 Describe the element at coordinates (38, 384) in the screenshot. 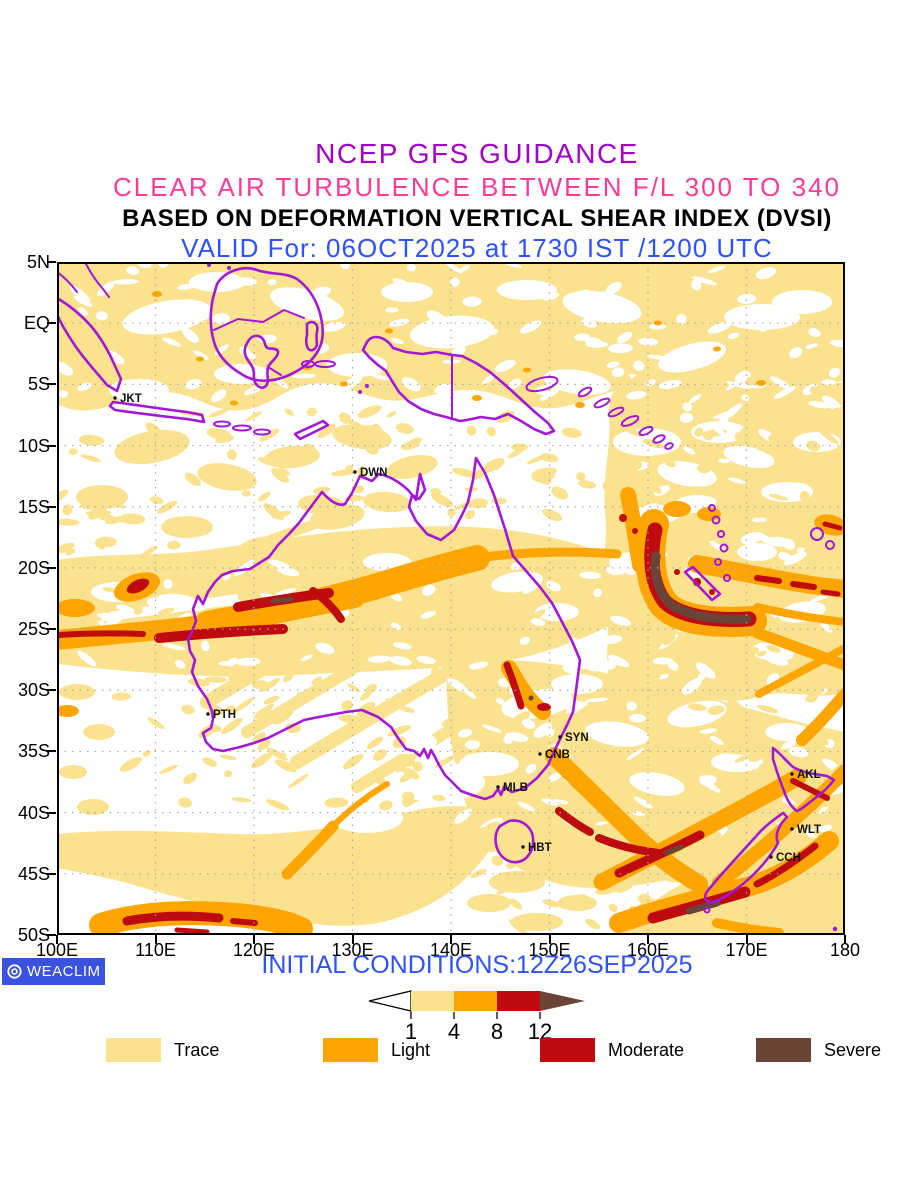

I see `lat-tick-label: 5S` at that location.